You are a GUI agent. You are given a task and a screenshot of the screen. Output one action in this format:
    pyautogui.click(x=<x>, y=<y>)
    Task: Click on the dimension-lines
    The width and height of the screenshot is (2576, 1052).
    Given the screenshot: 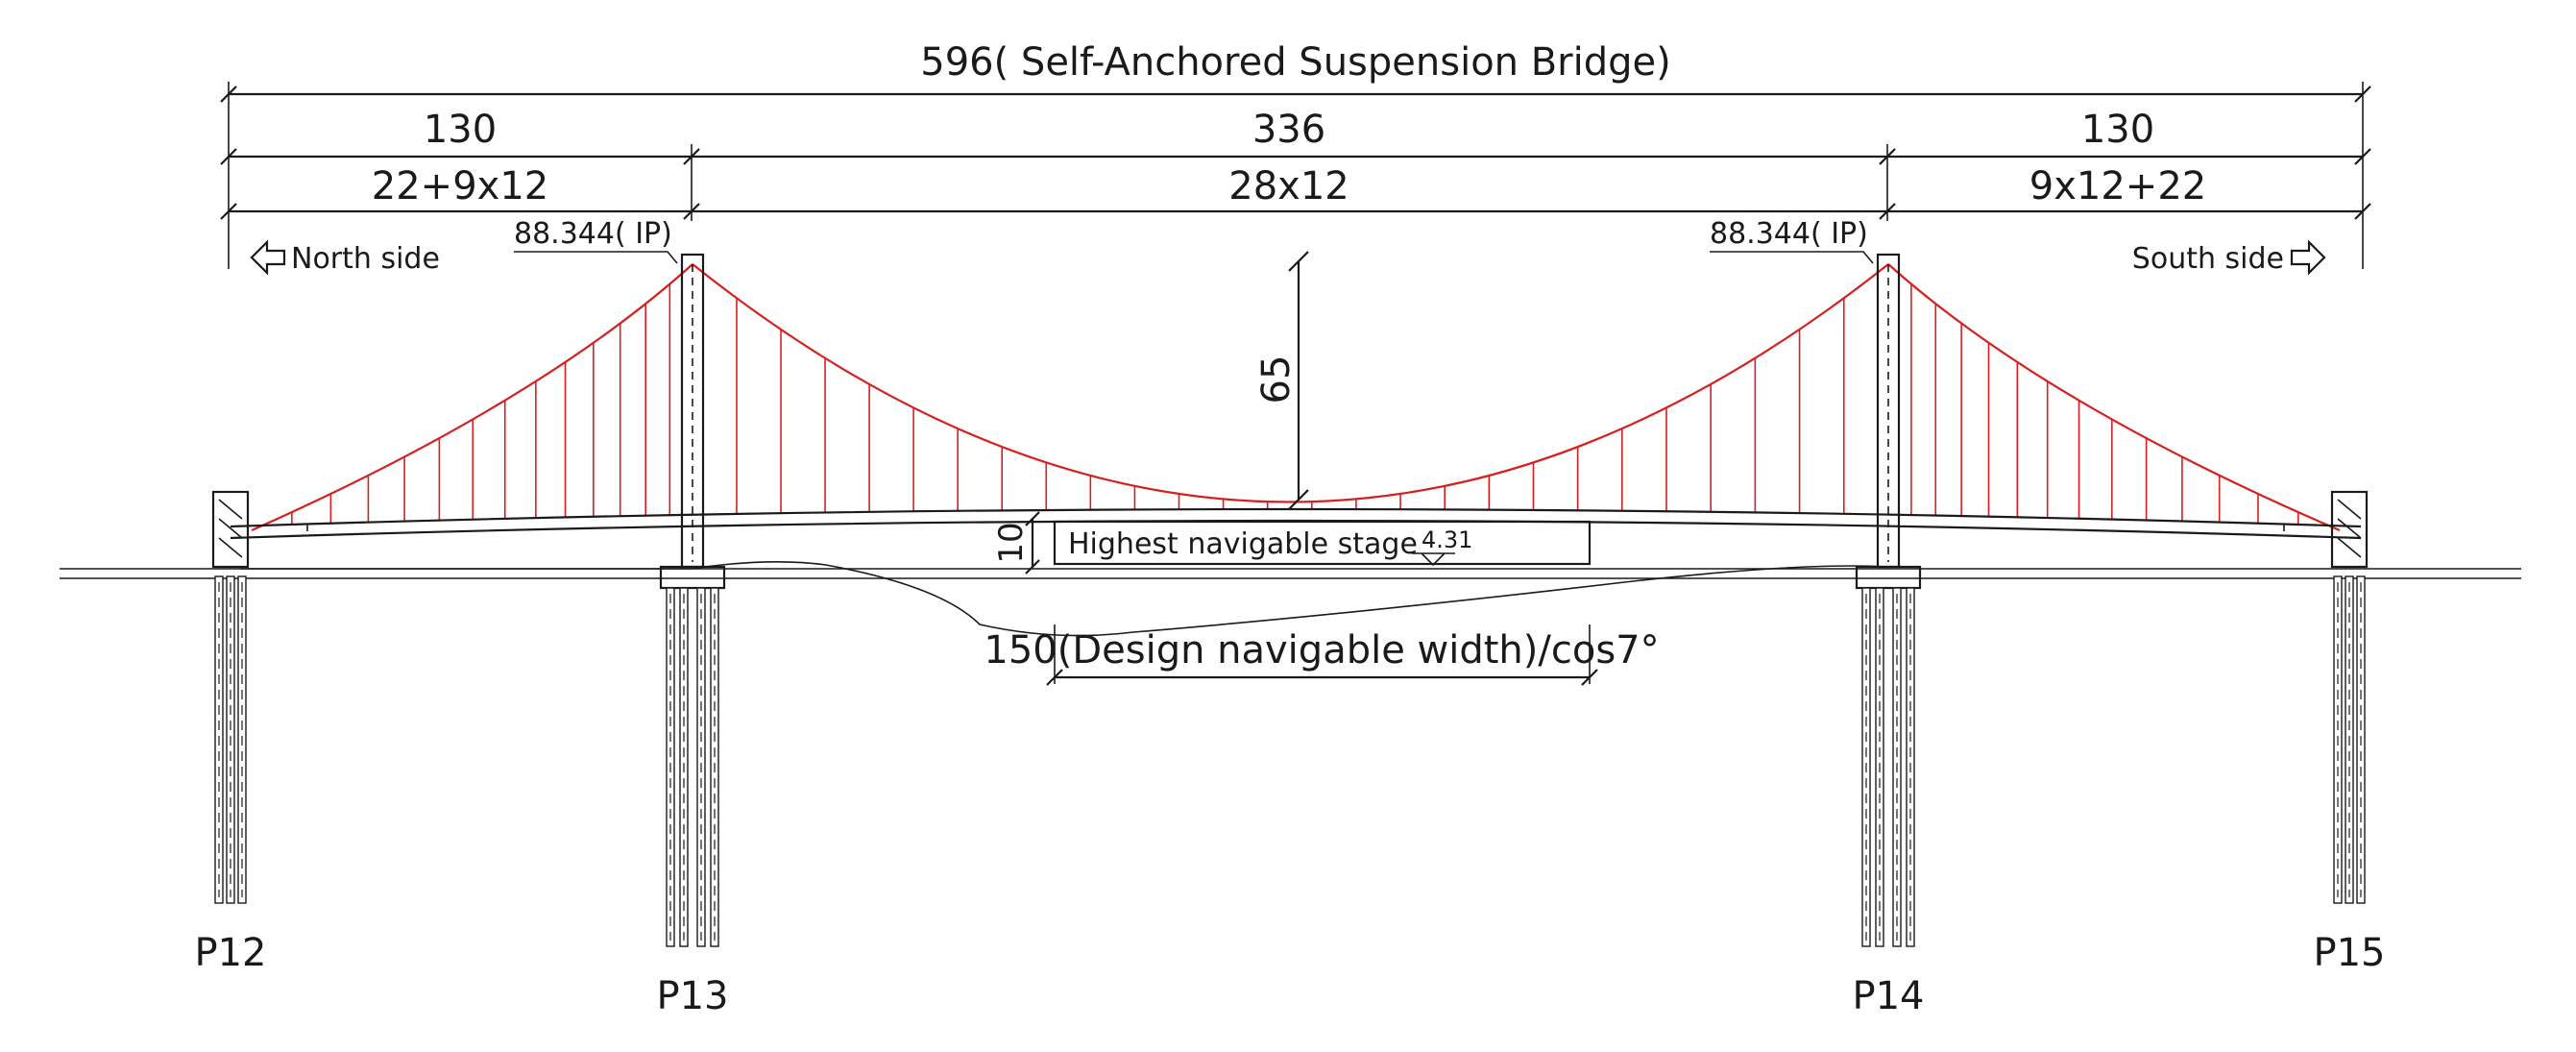 What is the action you would take?
    pyautogui.click(x=1295, y=175)
    